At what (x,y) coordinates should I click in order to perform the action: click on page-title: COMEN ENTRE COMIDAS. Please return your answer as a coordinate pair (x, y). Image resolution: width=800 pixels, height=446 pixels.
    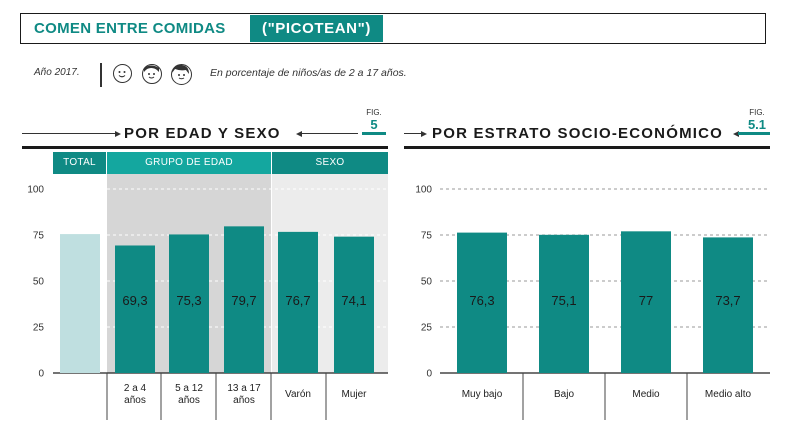
    Looking at the image, I should click on (130, 28).